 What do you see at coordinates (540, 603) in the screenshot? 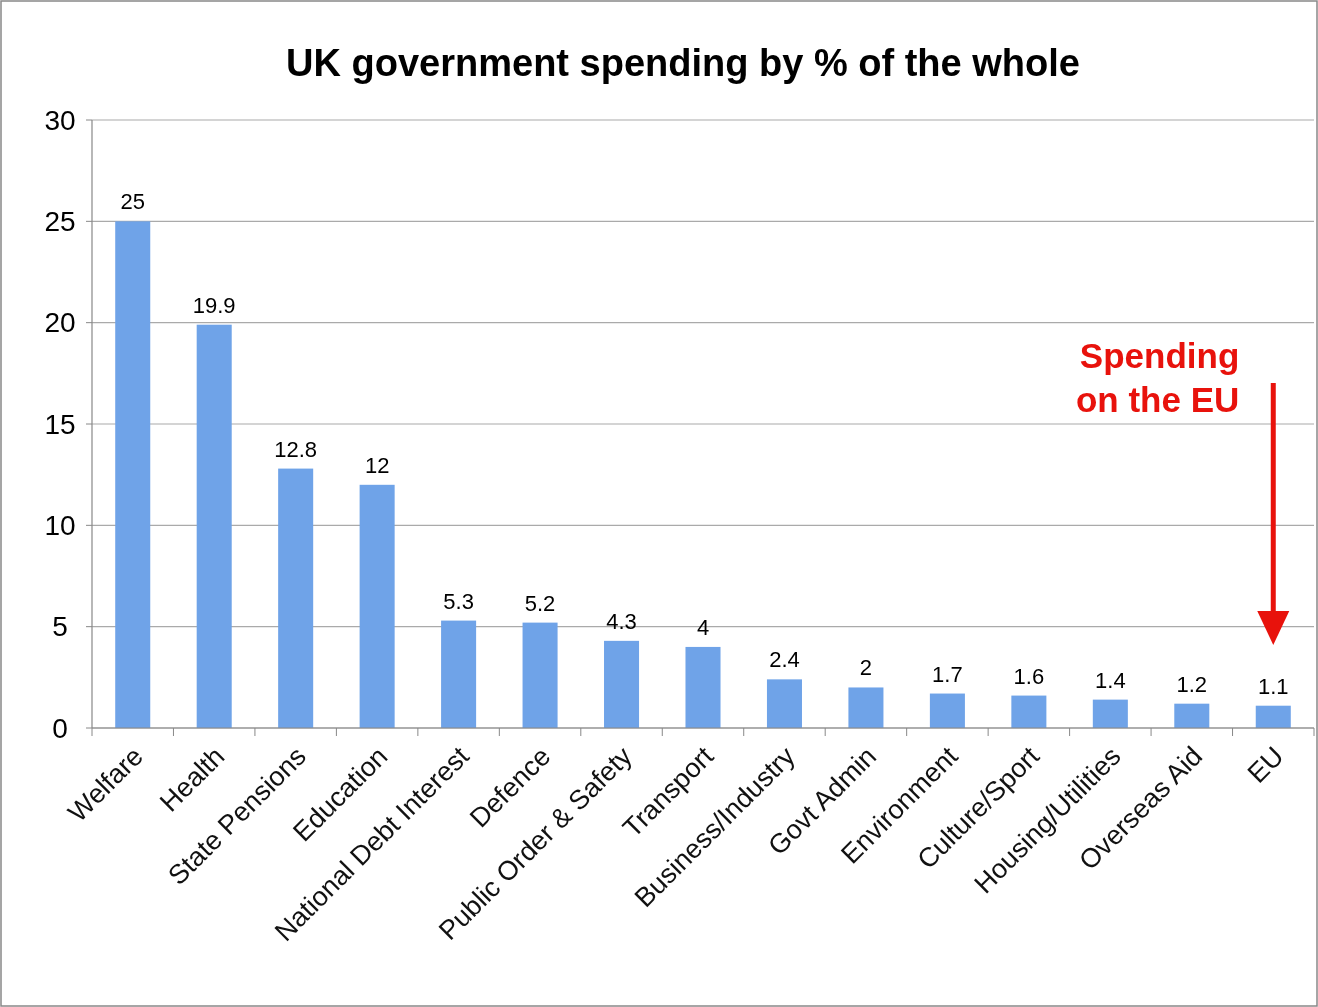
I see `data-label: 5.2` at bounding box center [540, 603].